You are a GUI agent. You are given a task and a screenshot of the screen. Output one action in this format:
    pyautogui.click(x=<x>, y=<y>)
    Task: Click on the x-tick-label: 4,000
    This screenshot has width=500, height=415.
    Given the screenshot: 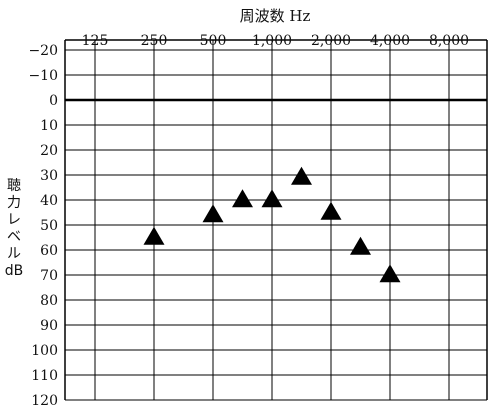 What is the action you would take?
    pyautogui.click(x=390, y=41)
    